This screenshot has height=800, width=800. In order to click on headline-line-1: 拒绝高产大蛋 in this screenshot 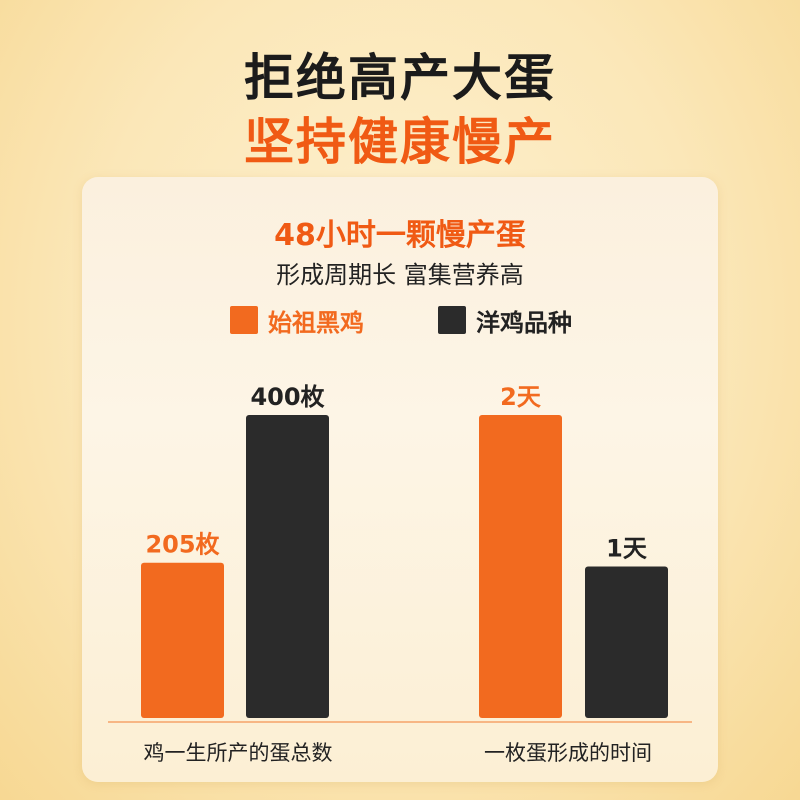, I will do `click(400, 78)`.